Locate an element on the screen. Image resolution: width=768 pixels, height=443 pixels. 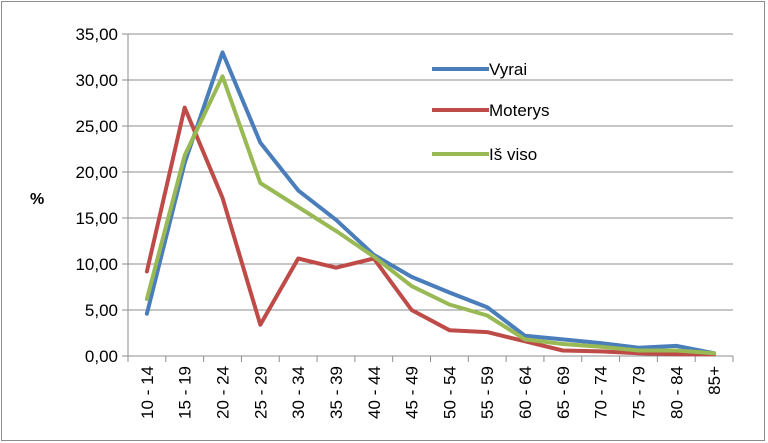
x-tick-label: 55 - 59 is located at coordinates (487, 392).